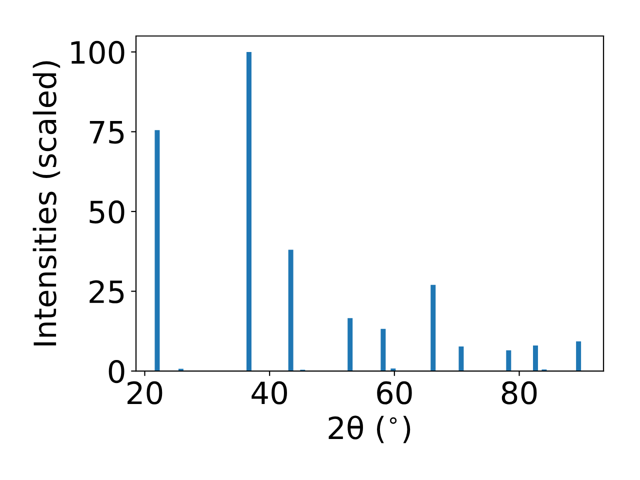 The width and height of the screenshot is (640, 480). Describe the element at coordinates (145, 392) in the screenshot. I see `x-tick-label: 20` at that location.